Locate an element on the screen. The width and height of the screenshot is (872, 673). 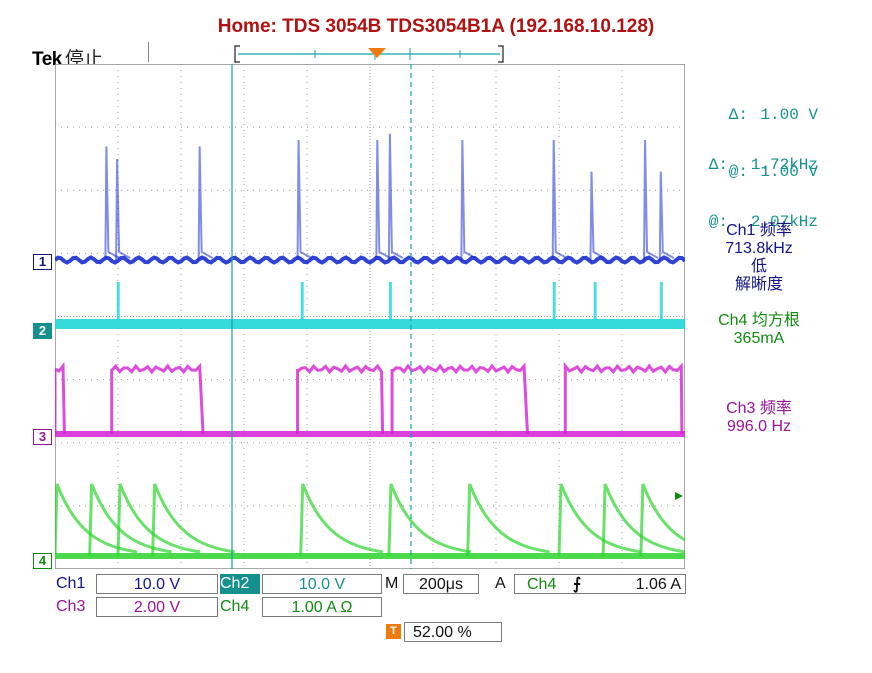
trigger-level-arrow is located at coordinates (679, 496).